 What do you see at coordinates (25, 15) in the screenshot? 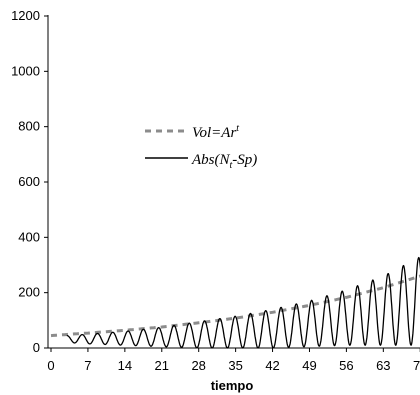
I see `y-tick-label: 1200` at bounding box center [25, 15].